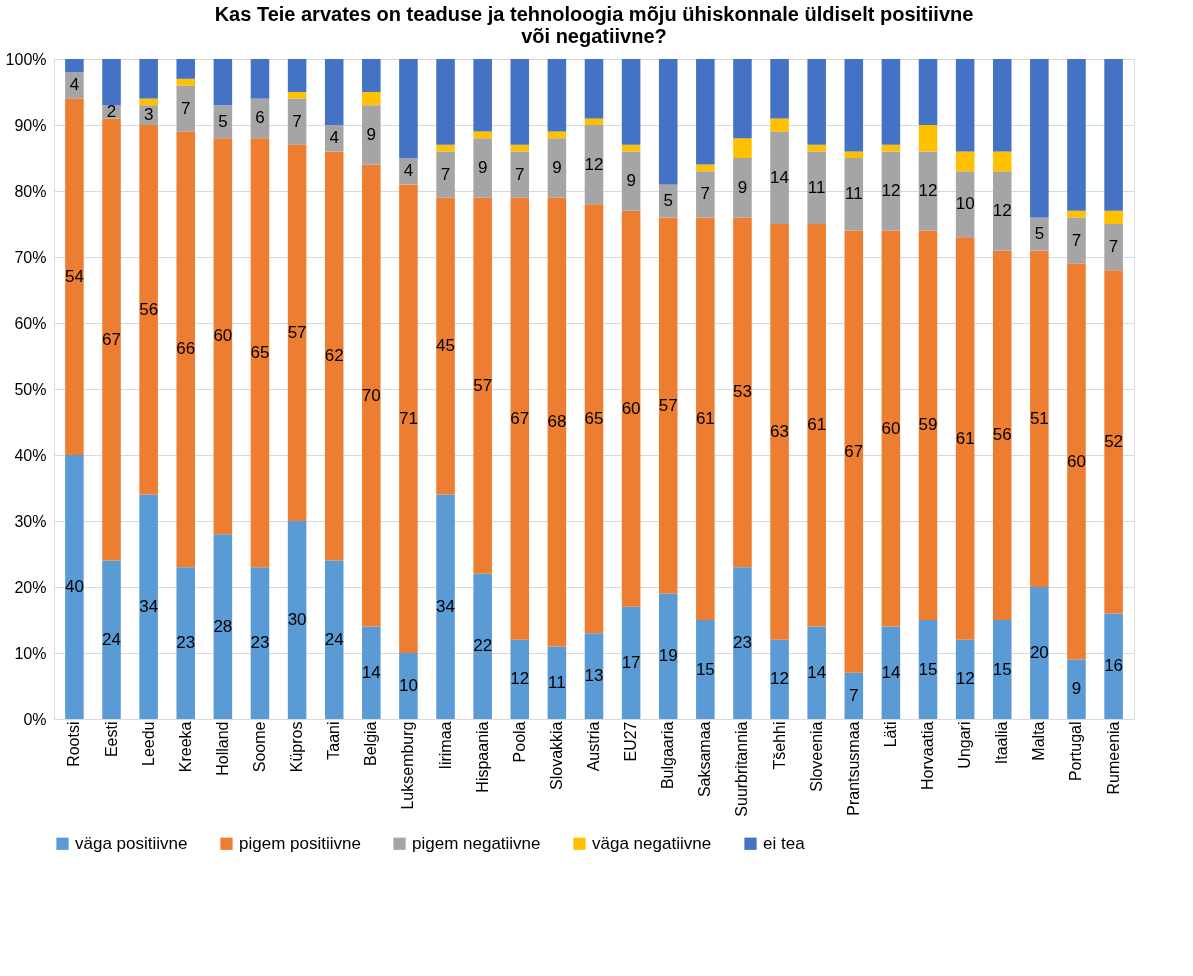 Image resolution: width=1193 pixels, height=976 pixels. What do you see at coordinates (186, 108) in the screenshot?
I see `data-label: 7` at bounding box center [186, 108].